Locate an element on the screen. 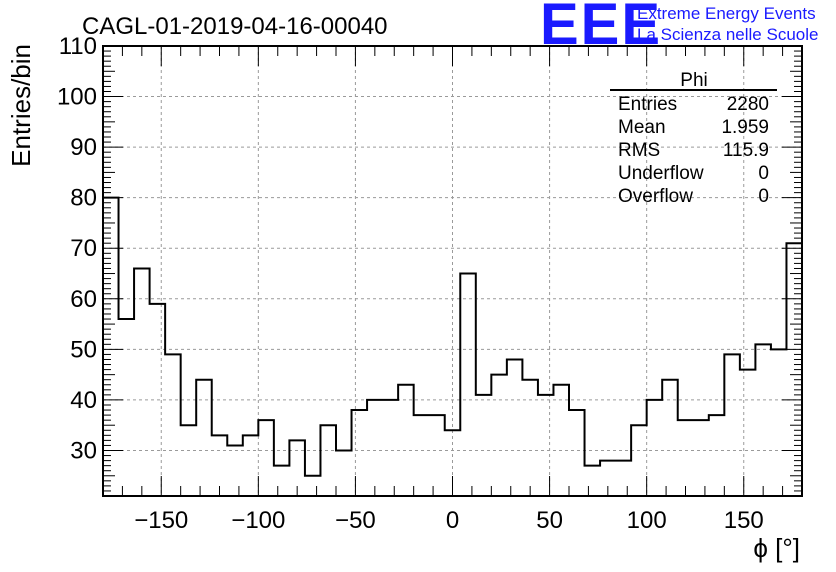 The image size is (836, 572). y-tick-label: 80 is located at coordinates (83, 198).